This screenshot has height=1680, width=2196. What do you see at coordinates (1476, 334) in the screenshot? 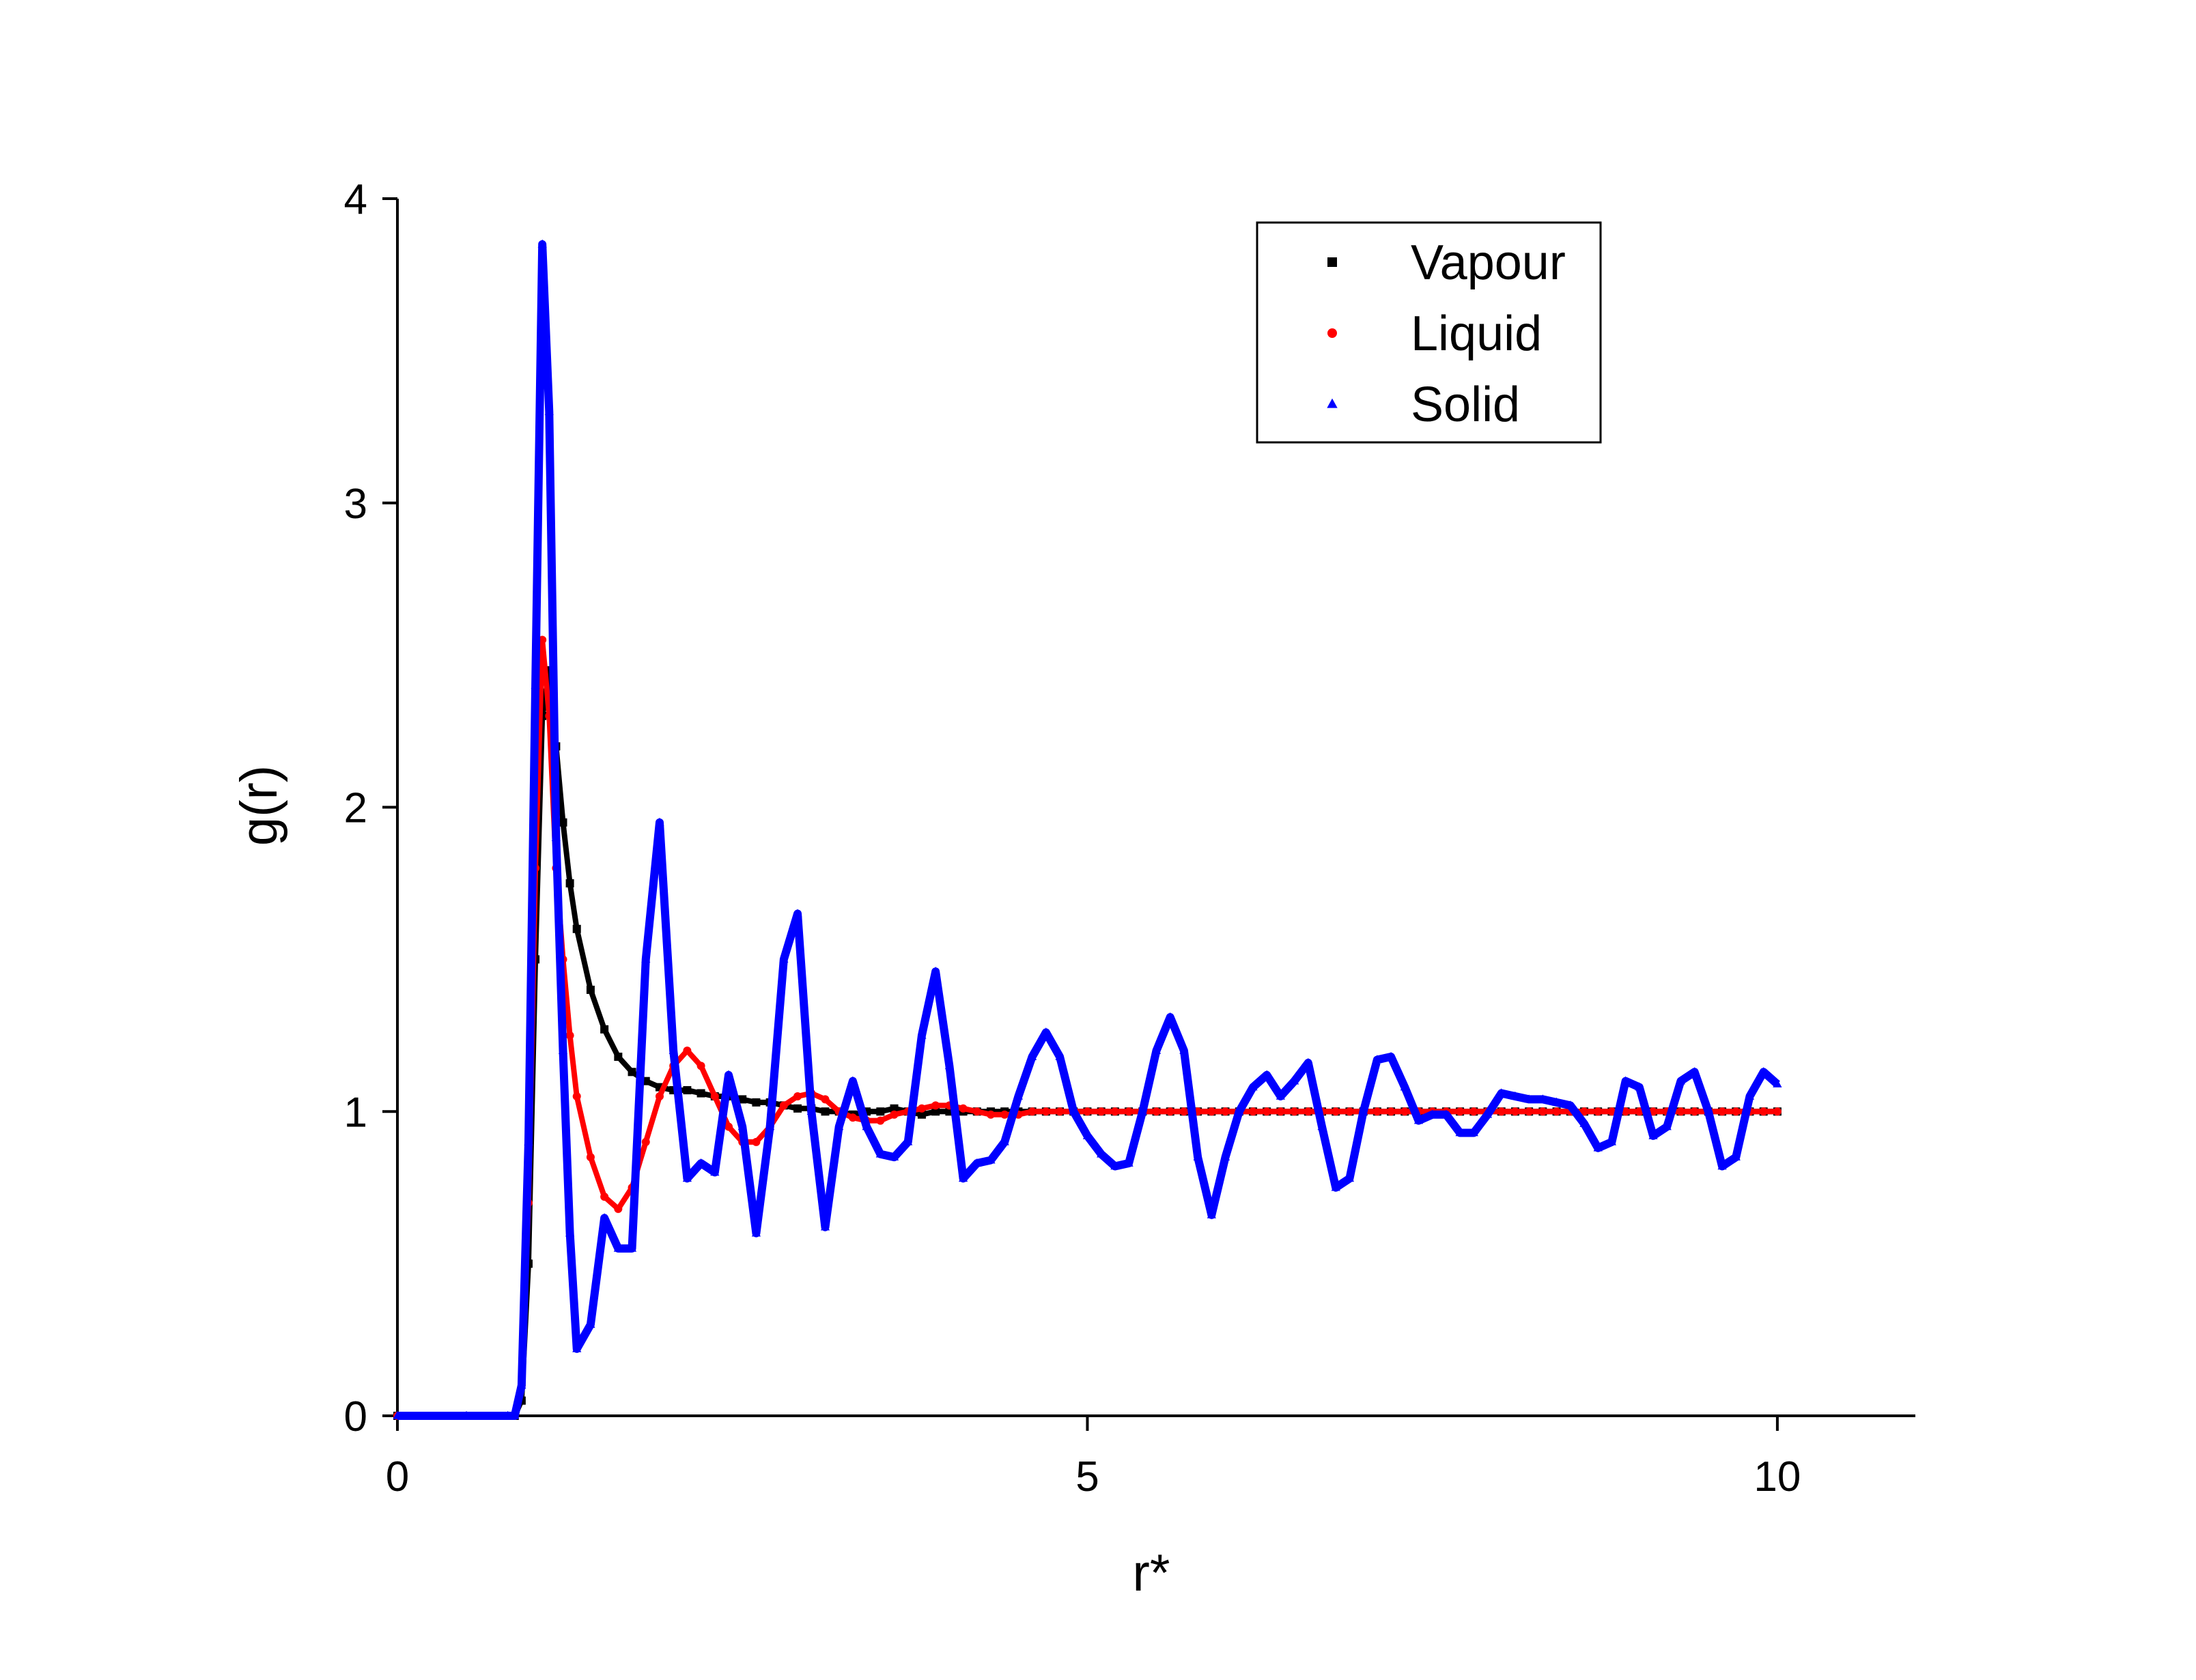
I see `legend-label: Liquid` at bounding box center [1476, 334].